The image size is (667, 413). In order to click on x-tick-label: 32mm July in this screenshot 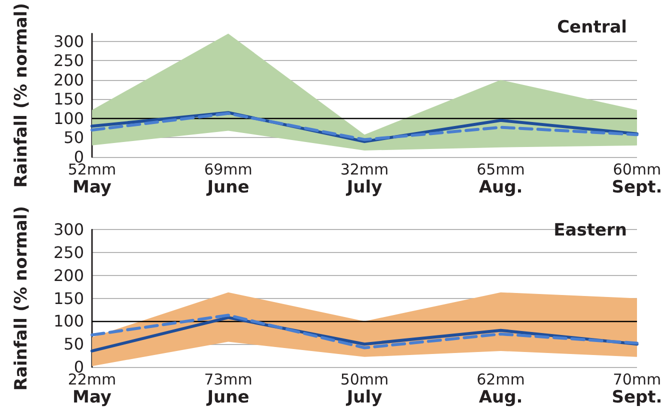, I will do `click(364, 179)`.